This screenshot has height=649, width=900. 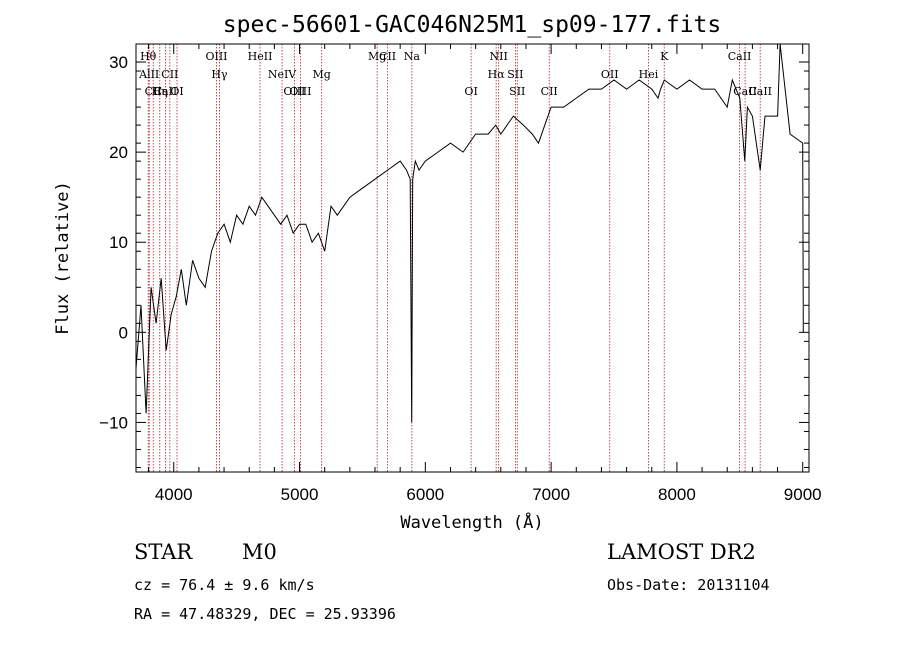 I want to click on line-label-18: NII, so click(x=499, y=56).